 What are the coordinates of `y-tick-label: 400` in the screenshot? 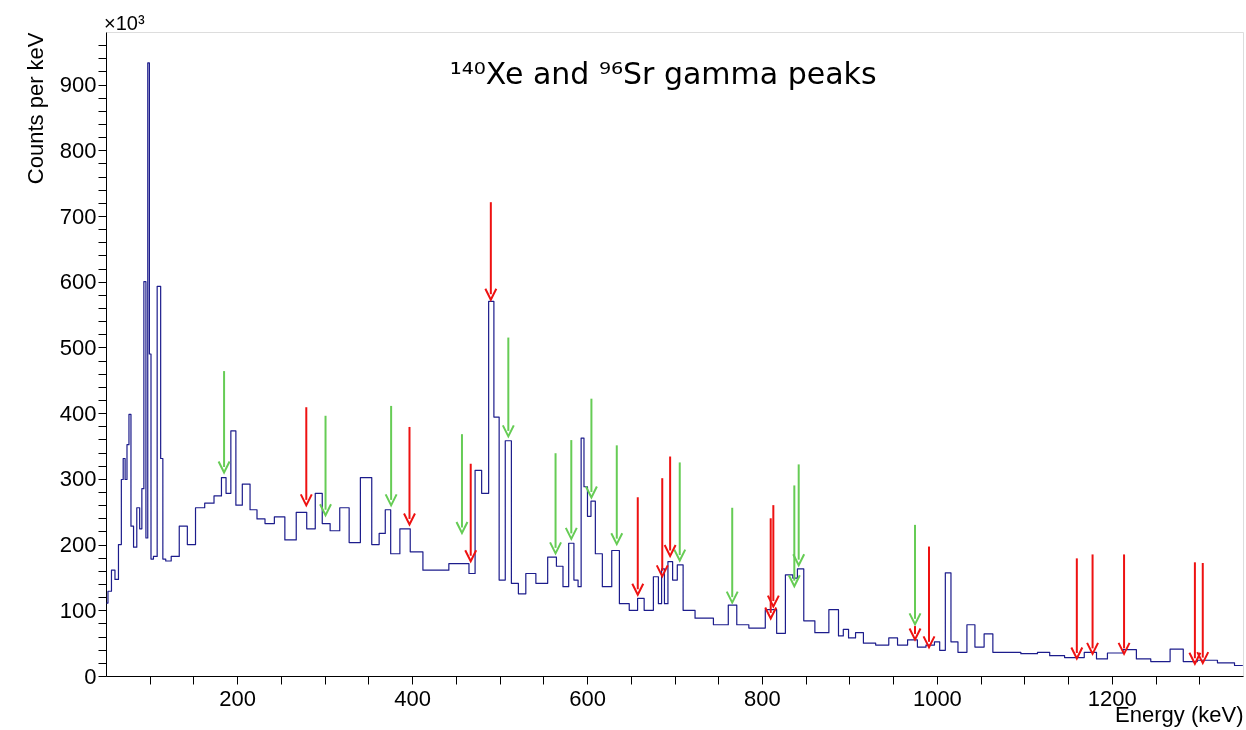 It's located at (78, 413).